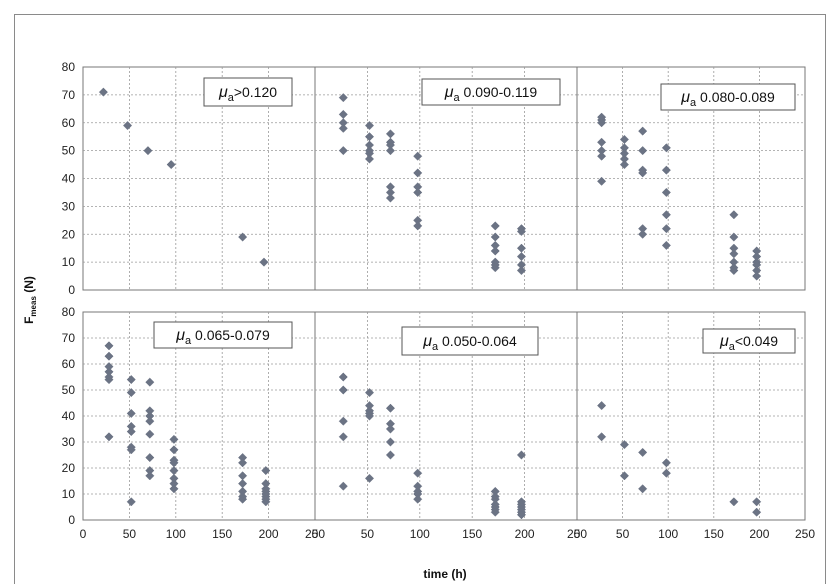 Image resolution: width=839 pixels, height=584 pixels. What do you see at coordinates (444, 574) in the screenshot?
I see `x-axis-title: time (h)` at bounding box center [444, 574].